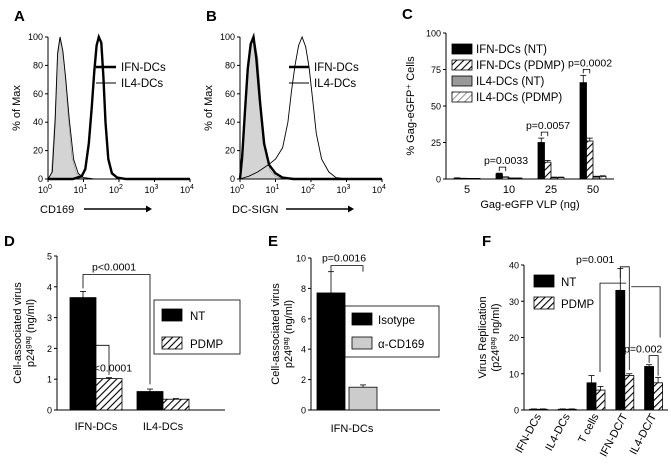  What do you see at coordinates (514, 374) in the screenshot?
I see `y-tick-label: 10` at bounding box center [514, 374].